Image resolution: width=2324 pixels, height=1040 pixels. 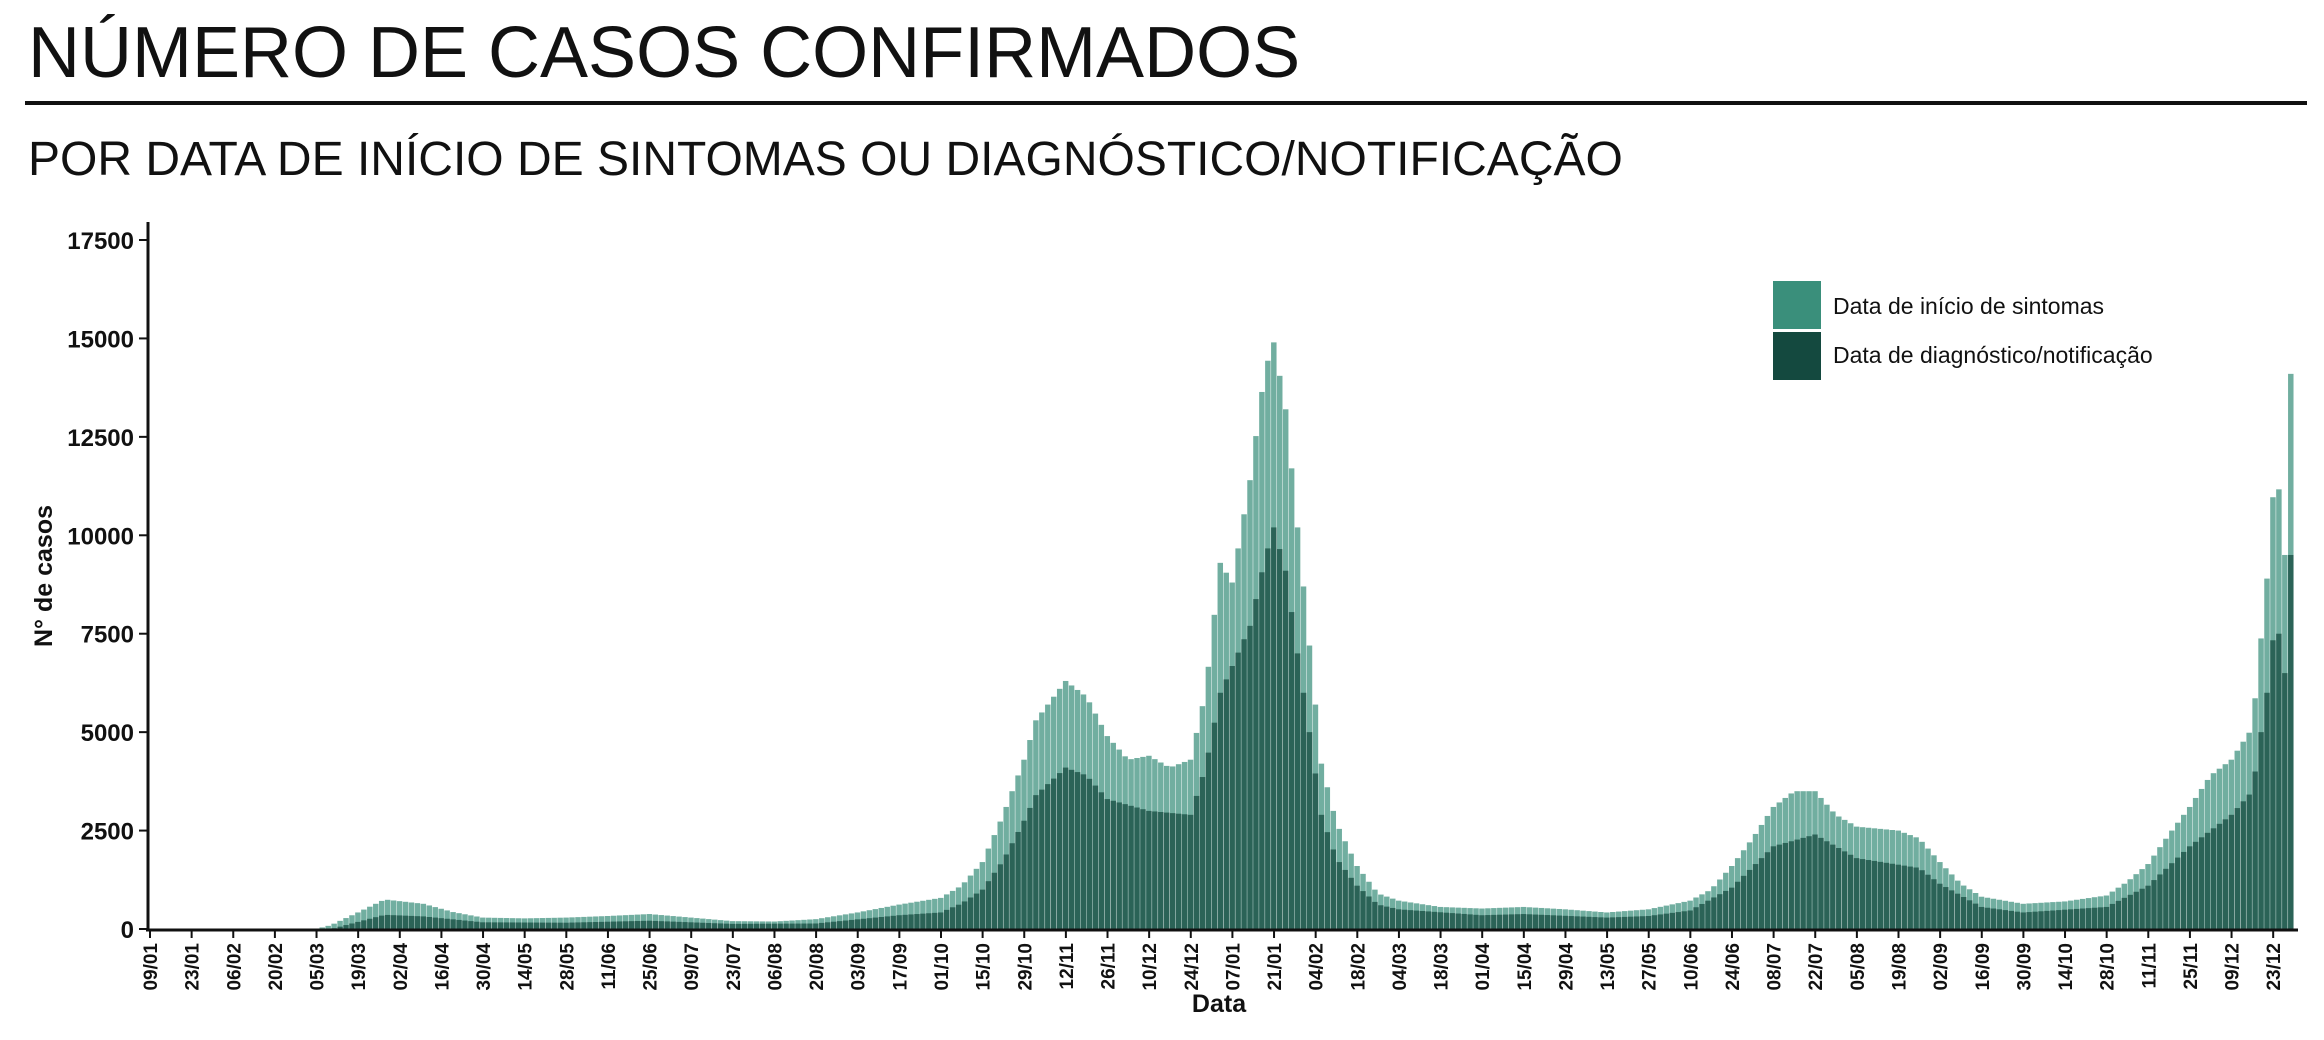 What do you see at coordinates (2108, 967) in the screenshot?
I see `x-tick-label: 28/10` at bounding box center [2108, 967].